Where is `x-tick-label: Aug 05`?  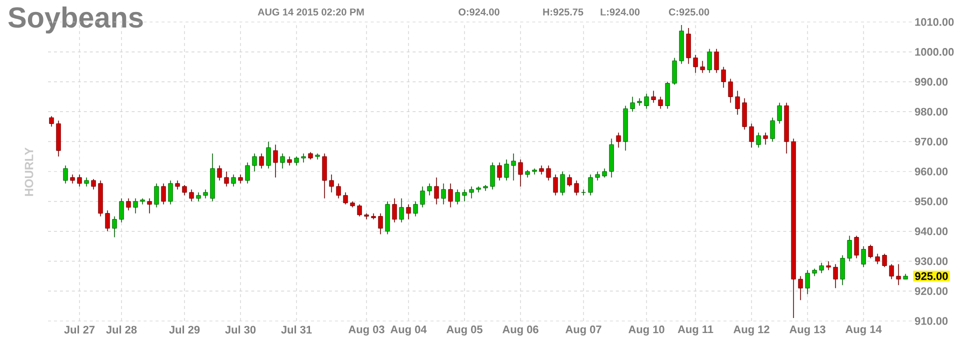
x-tick-label: Aug 05 is located at coordinates (464, 331).